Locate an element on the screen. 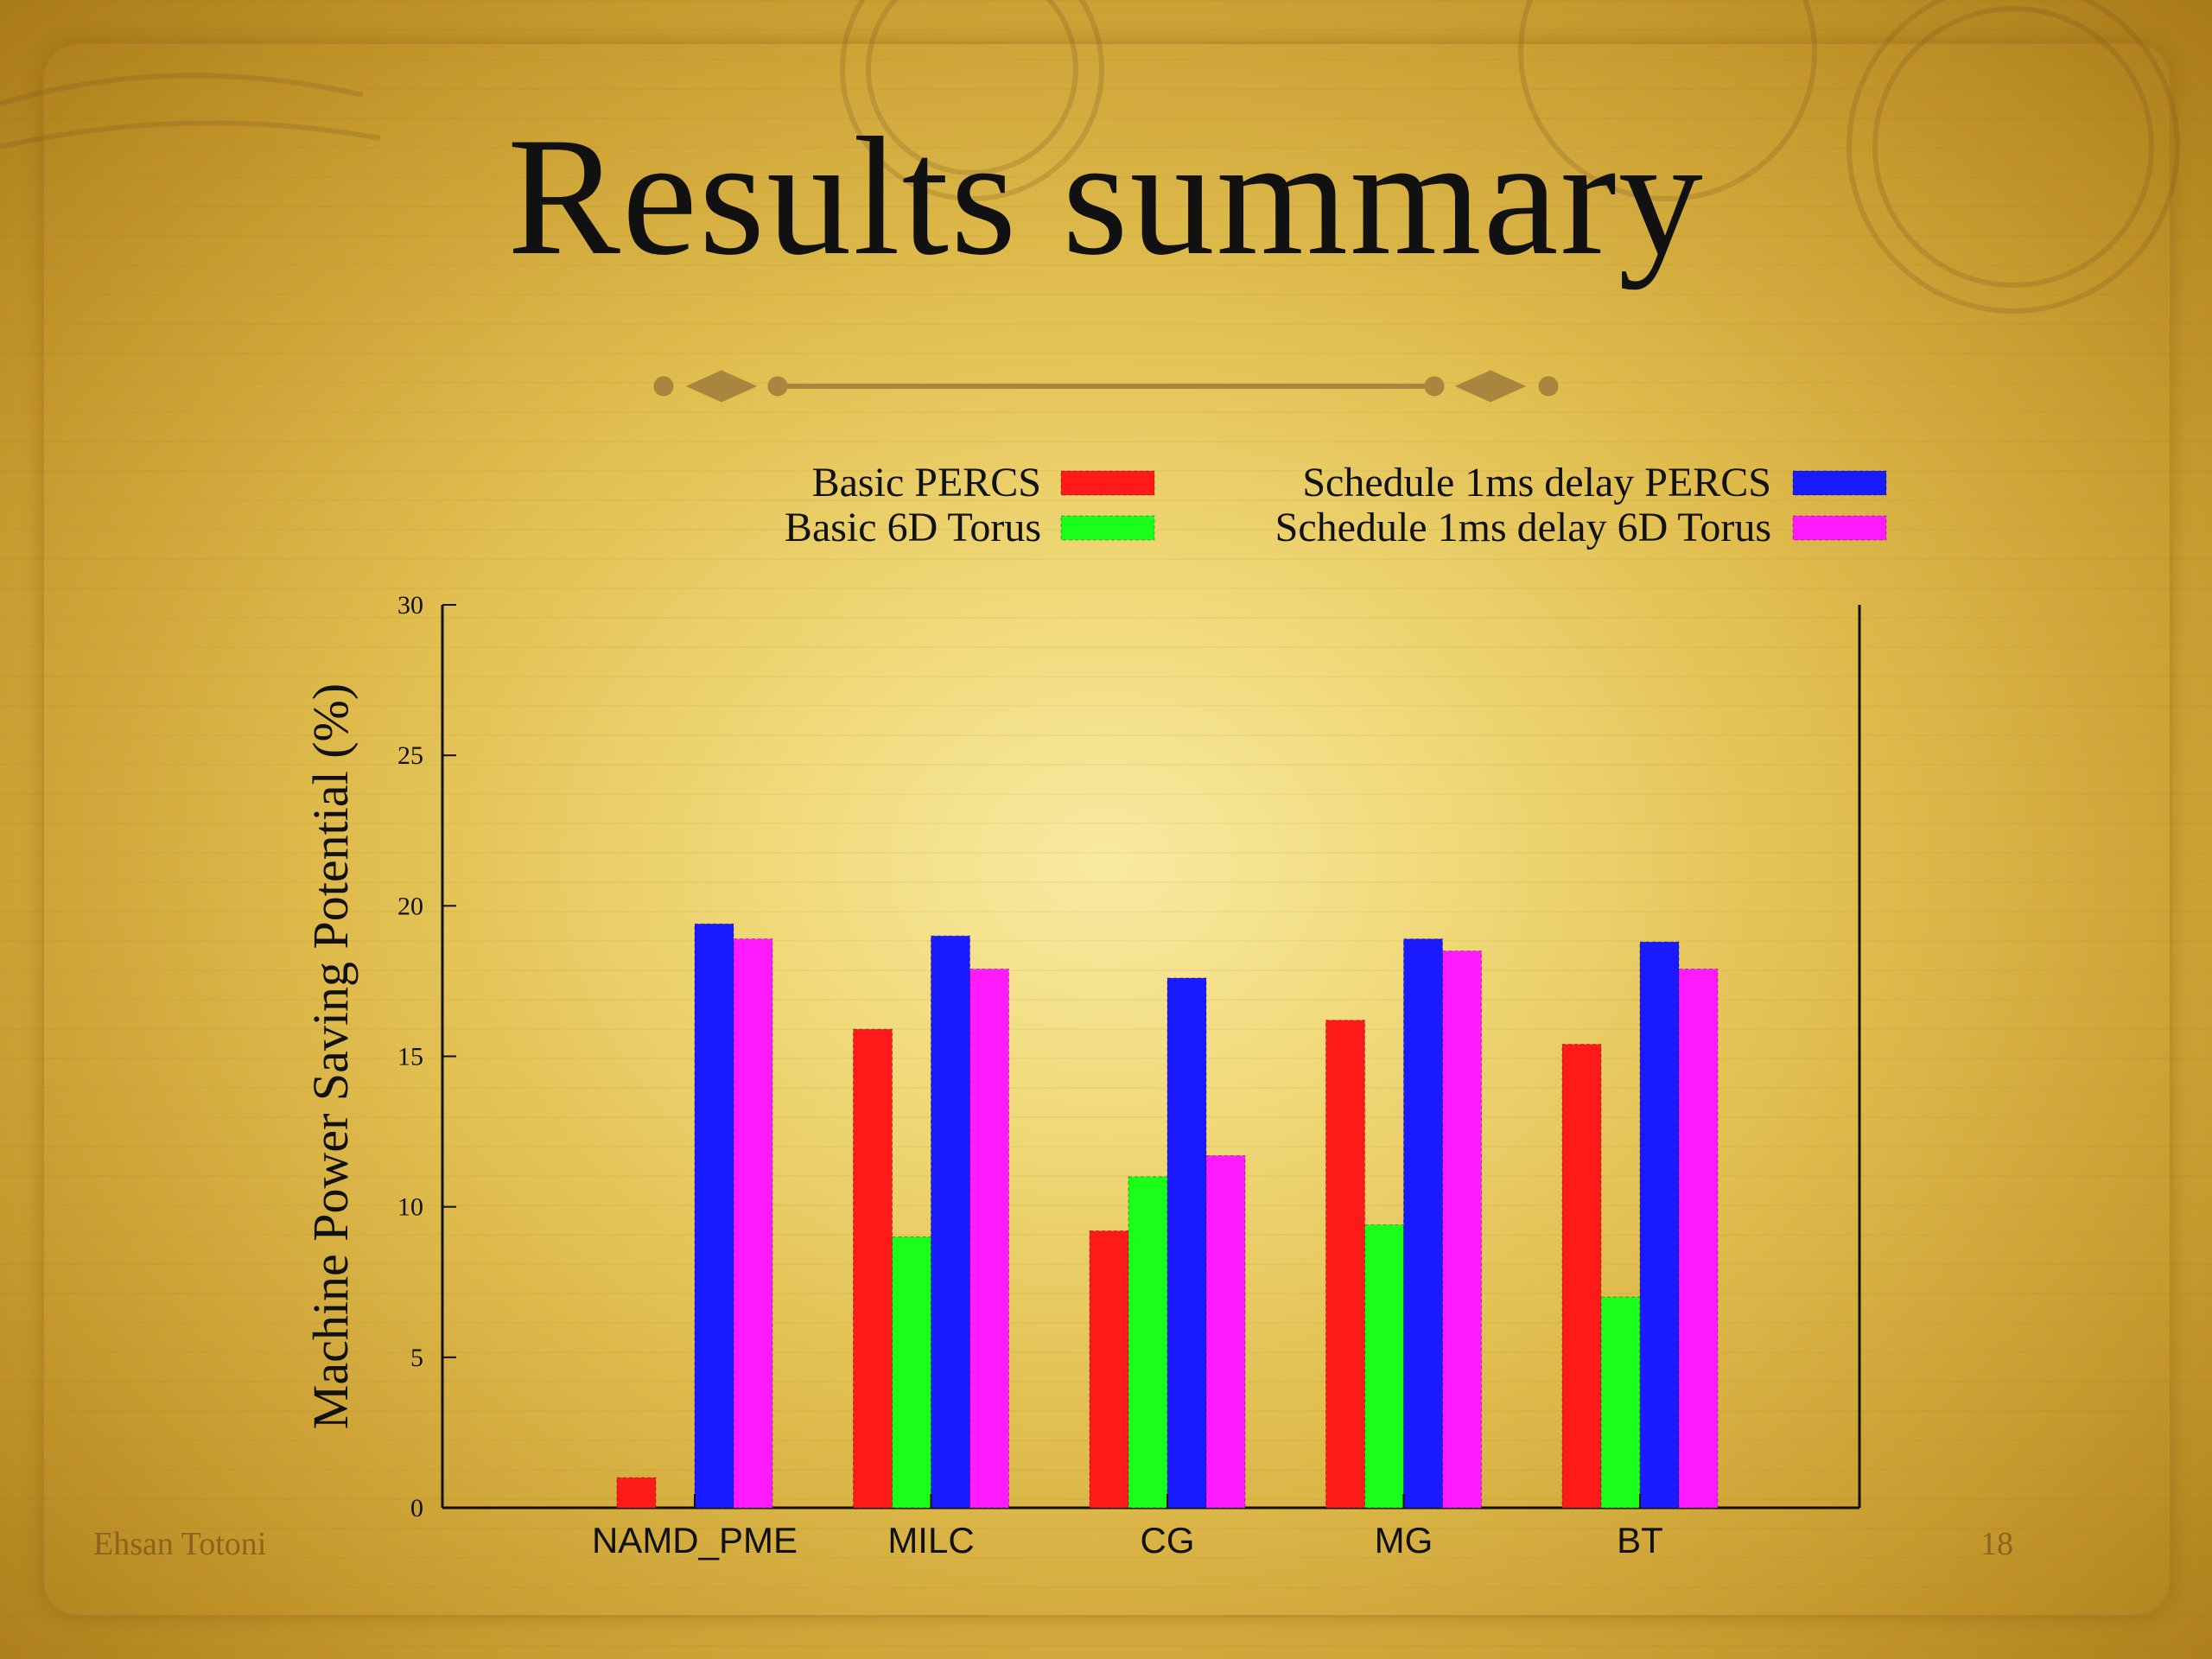 This screenshot has width=2212, height=1659. legend-label: Schedule 1ms delay PERCS is located at coordinates (1536, 482).